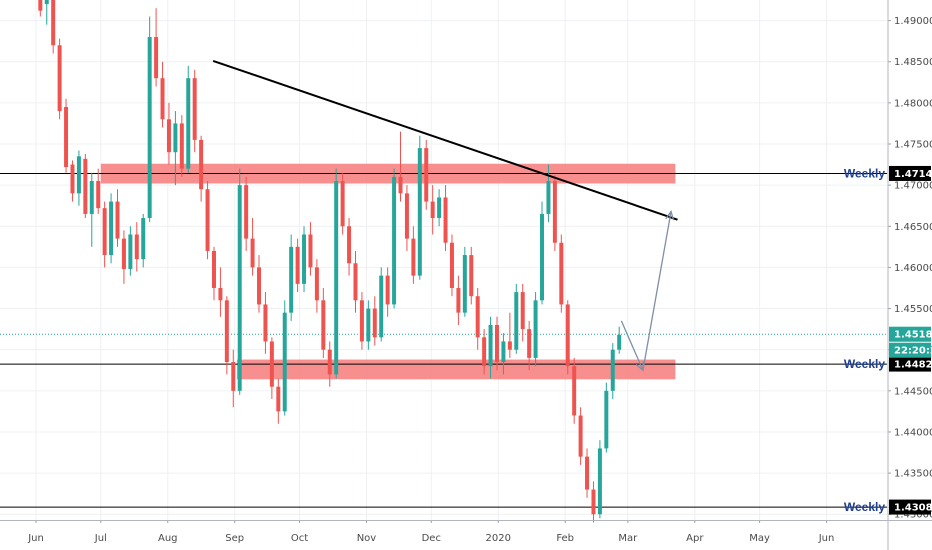  I want to click on level-price-tag-bg, so click(910, 364).